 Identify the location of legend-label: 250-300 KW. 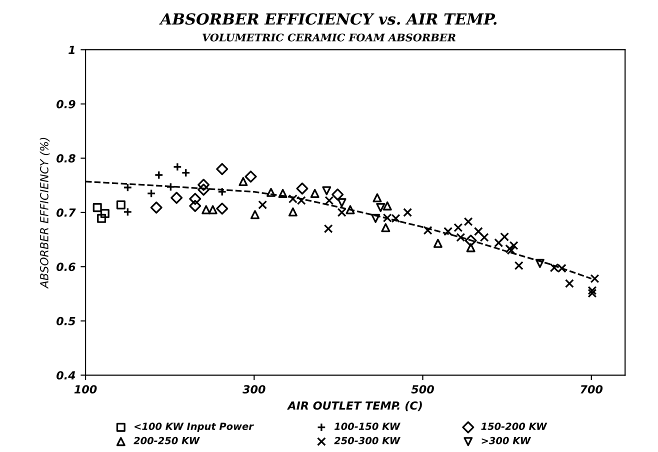
(367, 440).